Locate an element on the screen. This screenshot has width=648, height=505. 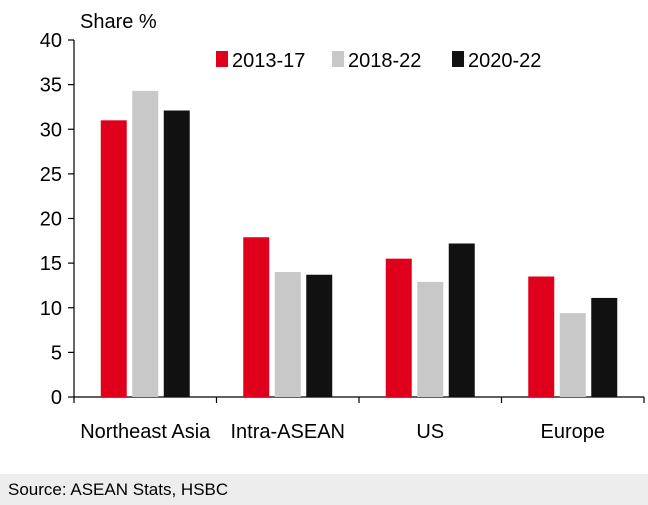
source-text: Source: ASEAN Stats, HSBC is located at coordinates (118, 489).